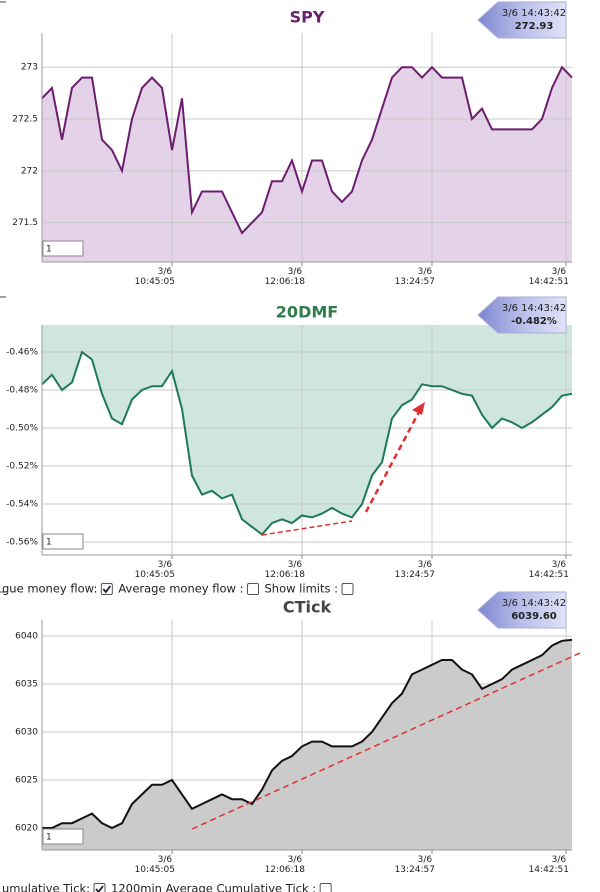 Image resolution: width=600 pixels, height=892 pixels. I want to click on y-tick-label: 273, so click(29, 68).